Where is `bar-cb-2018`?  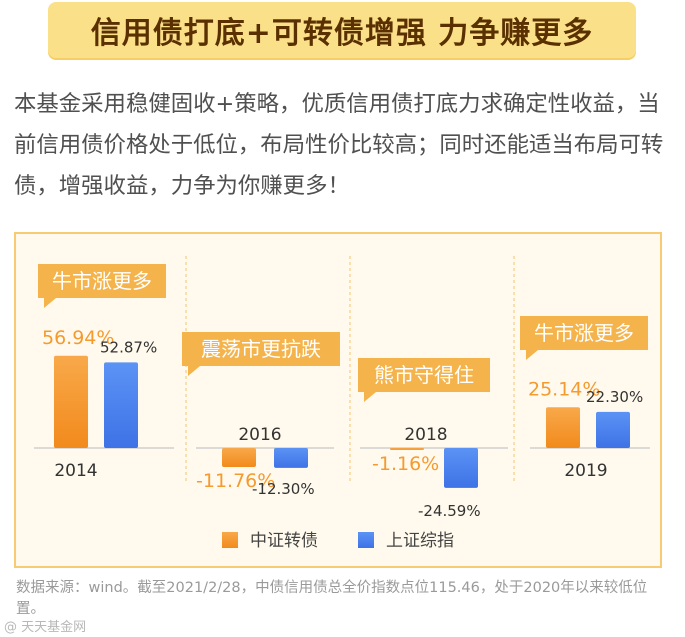 bar-cb-2018 is located at coordinates (407, 449).